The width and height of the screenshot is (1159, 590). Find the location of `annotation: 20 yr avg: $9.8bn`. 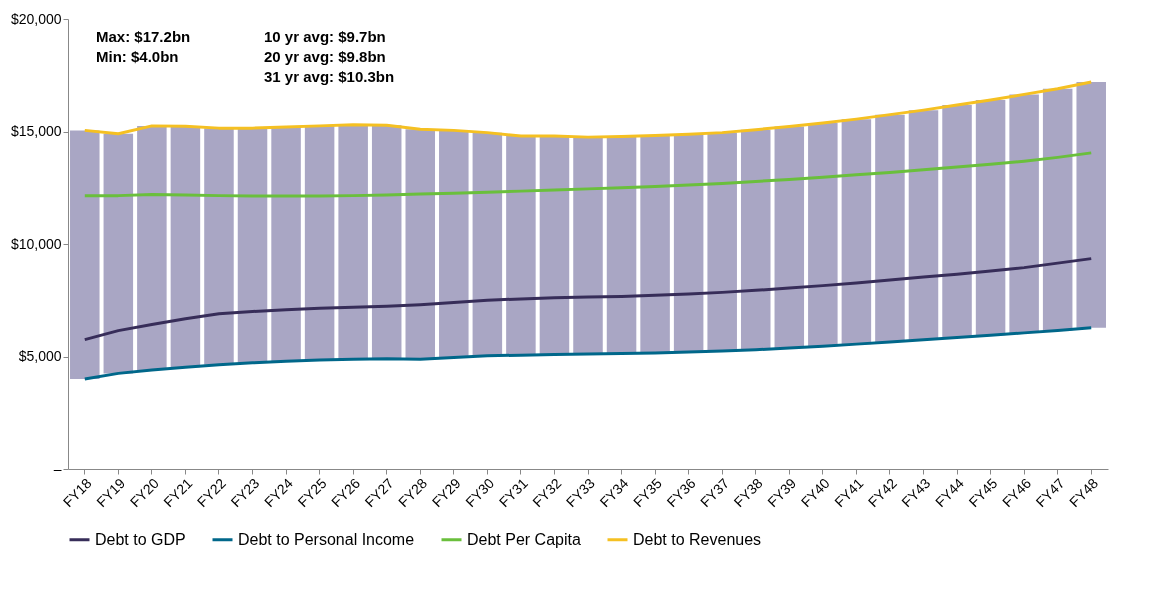

annotation: 20 yr avg: $9.8bn is located at coordinates (325, 56).